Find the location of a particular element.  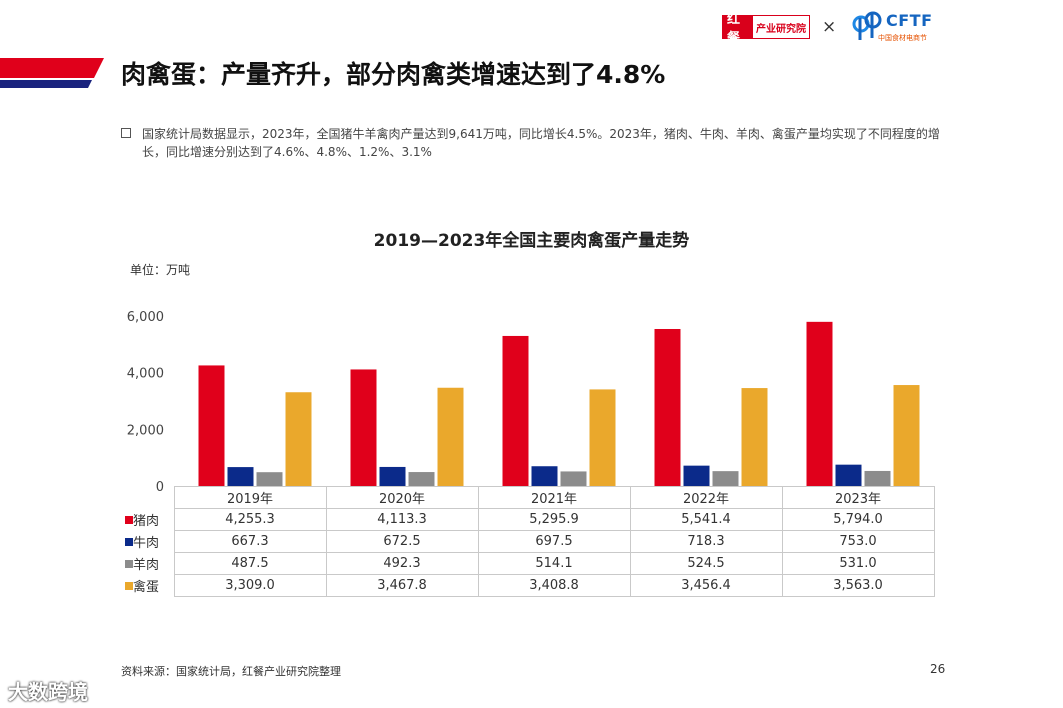

bar-羊肉-2019年 is located at coordinates (269, 479).